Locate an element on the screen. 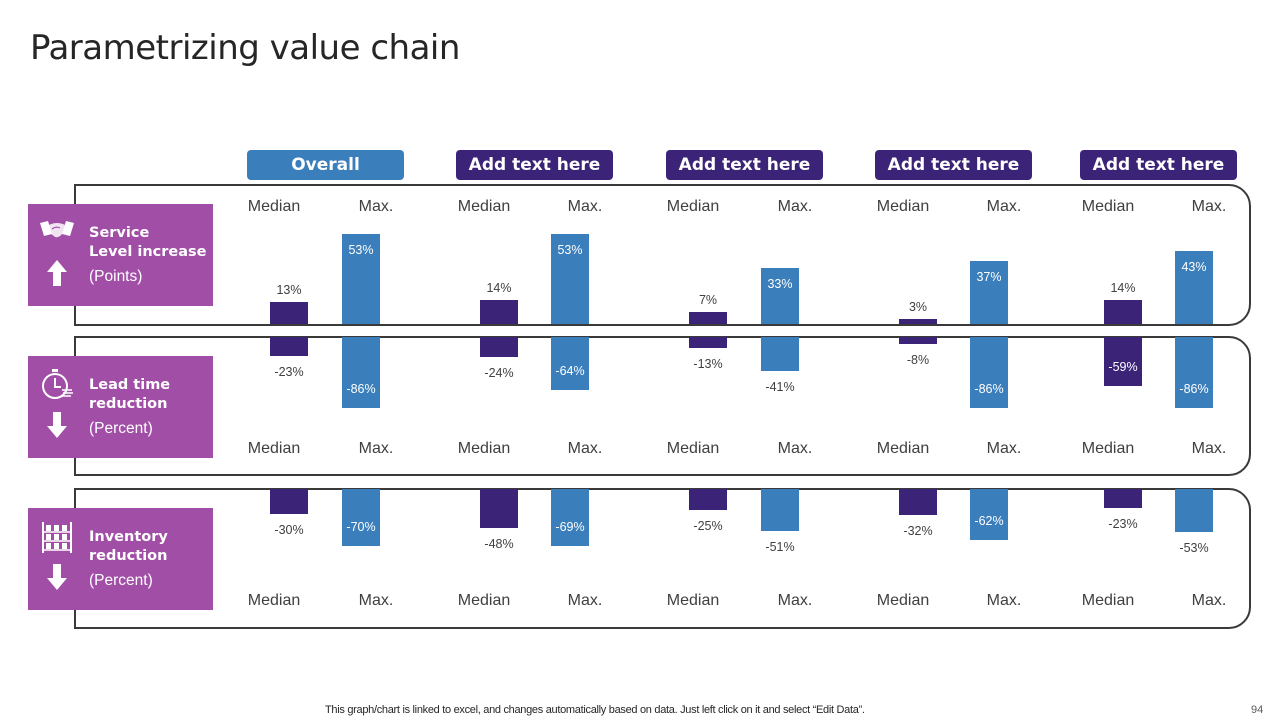 This screenshot has width=1280, height=720. data-label: -25% is located at coordinates (708, 525).